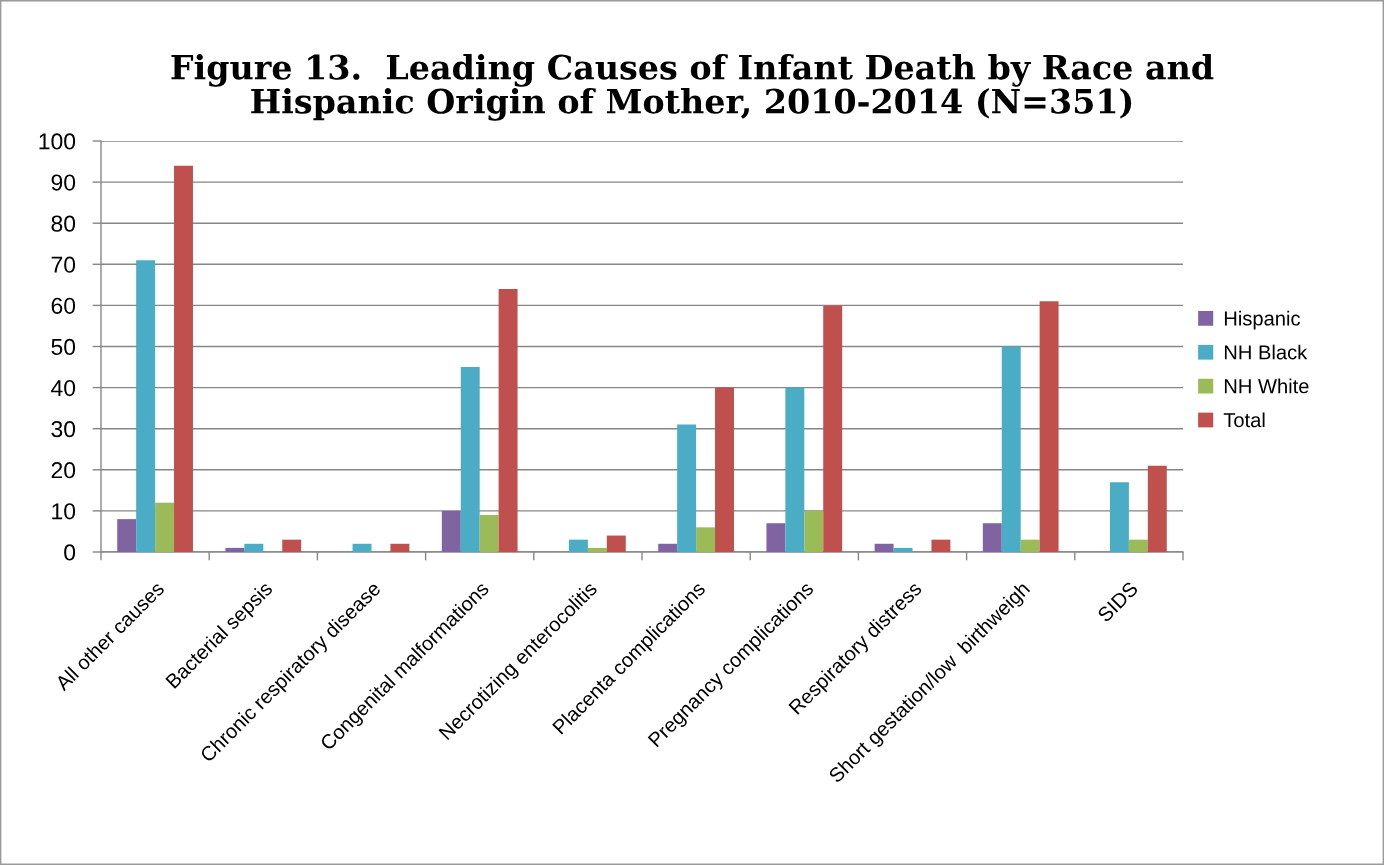 The height and width of the screenshot is (865, 1384). I want to click on y-tick-label: 10, so click(64, 511).